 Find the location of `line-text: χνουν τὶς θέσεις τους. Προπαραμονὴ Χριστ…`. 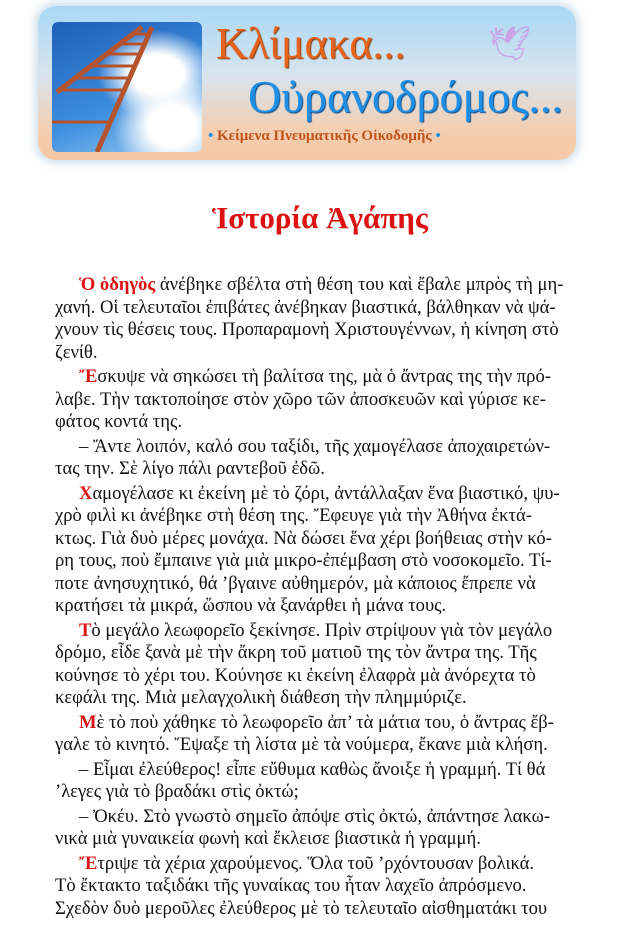

line-text: χνουν τὶς θέσεις τους. Προπαραμονὴ Χριστ… is located at coordinates (307, 329).